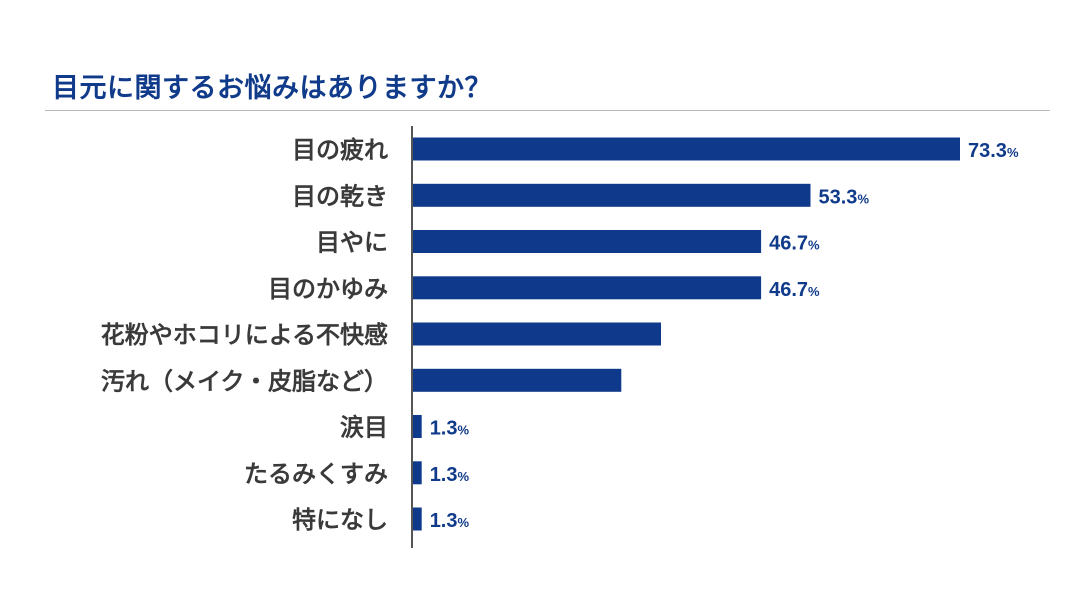  What do you see at coordinates (987, 151) in the screenshot?
I see `data-label-value: 73.3` at bounding box center [987, 151].